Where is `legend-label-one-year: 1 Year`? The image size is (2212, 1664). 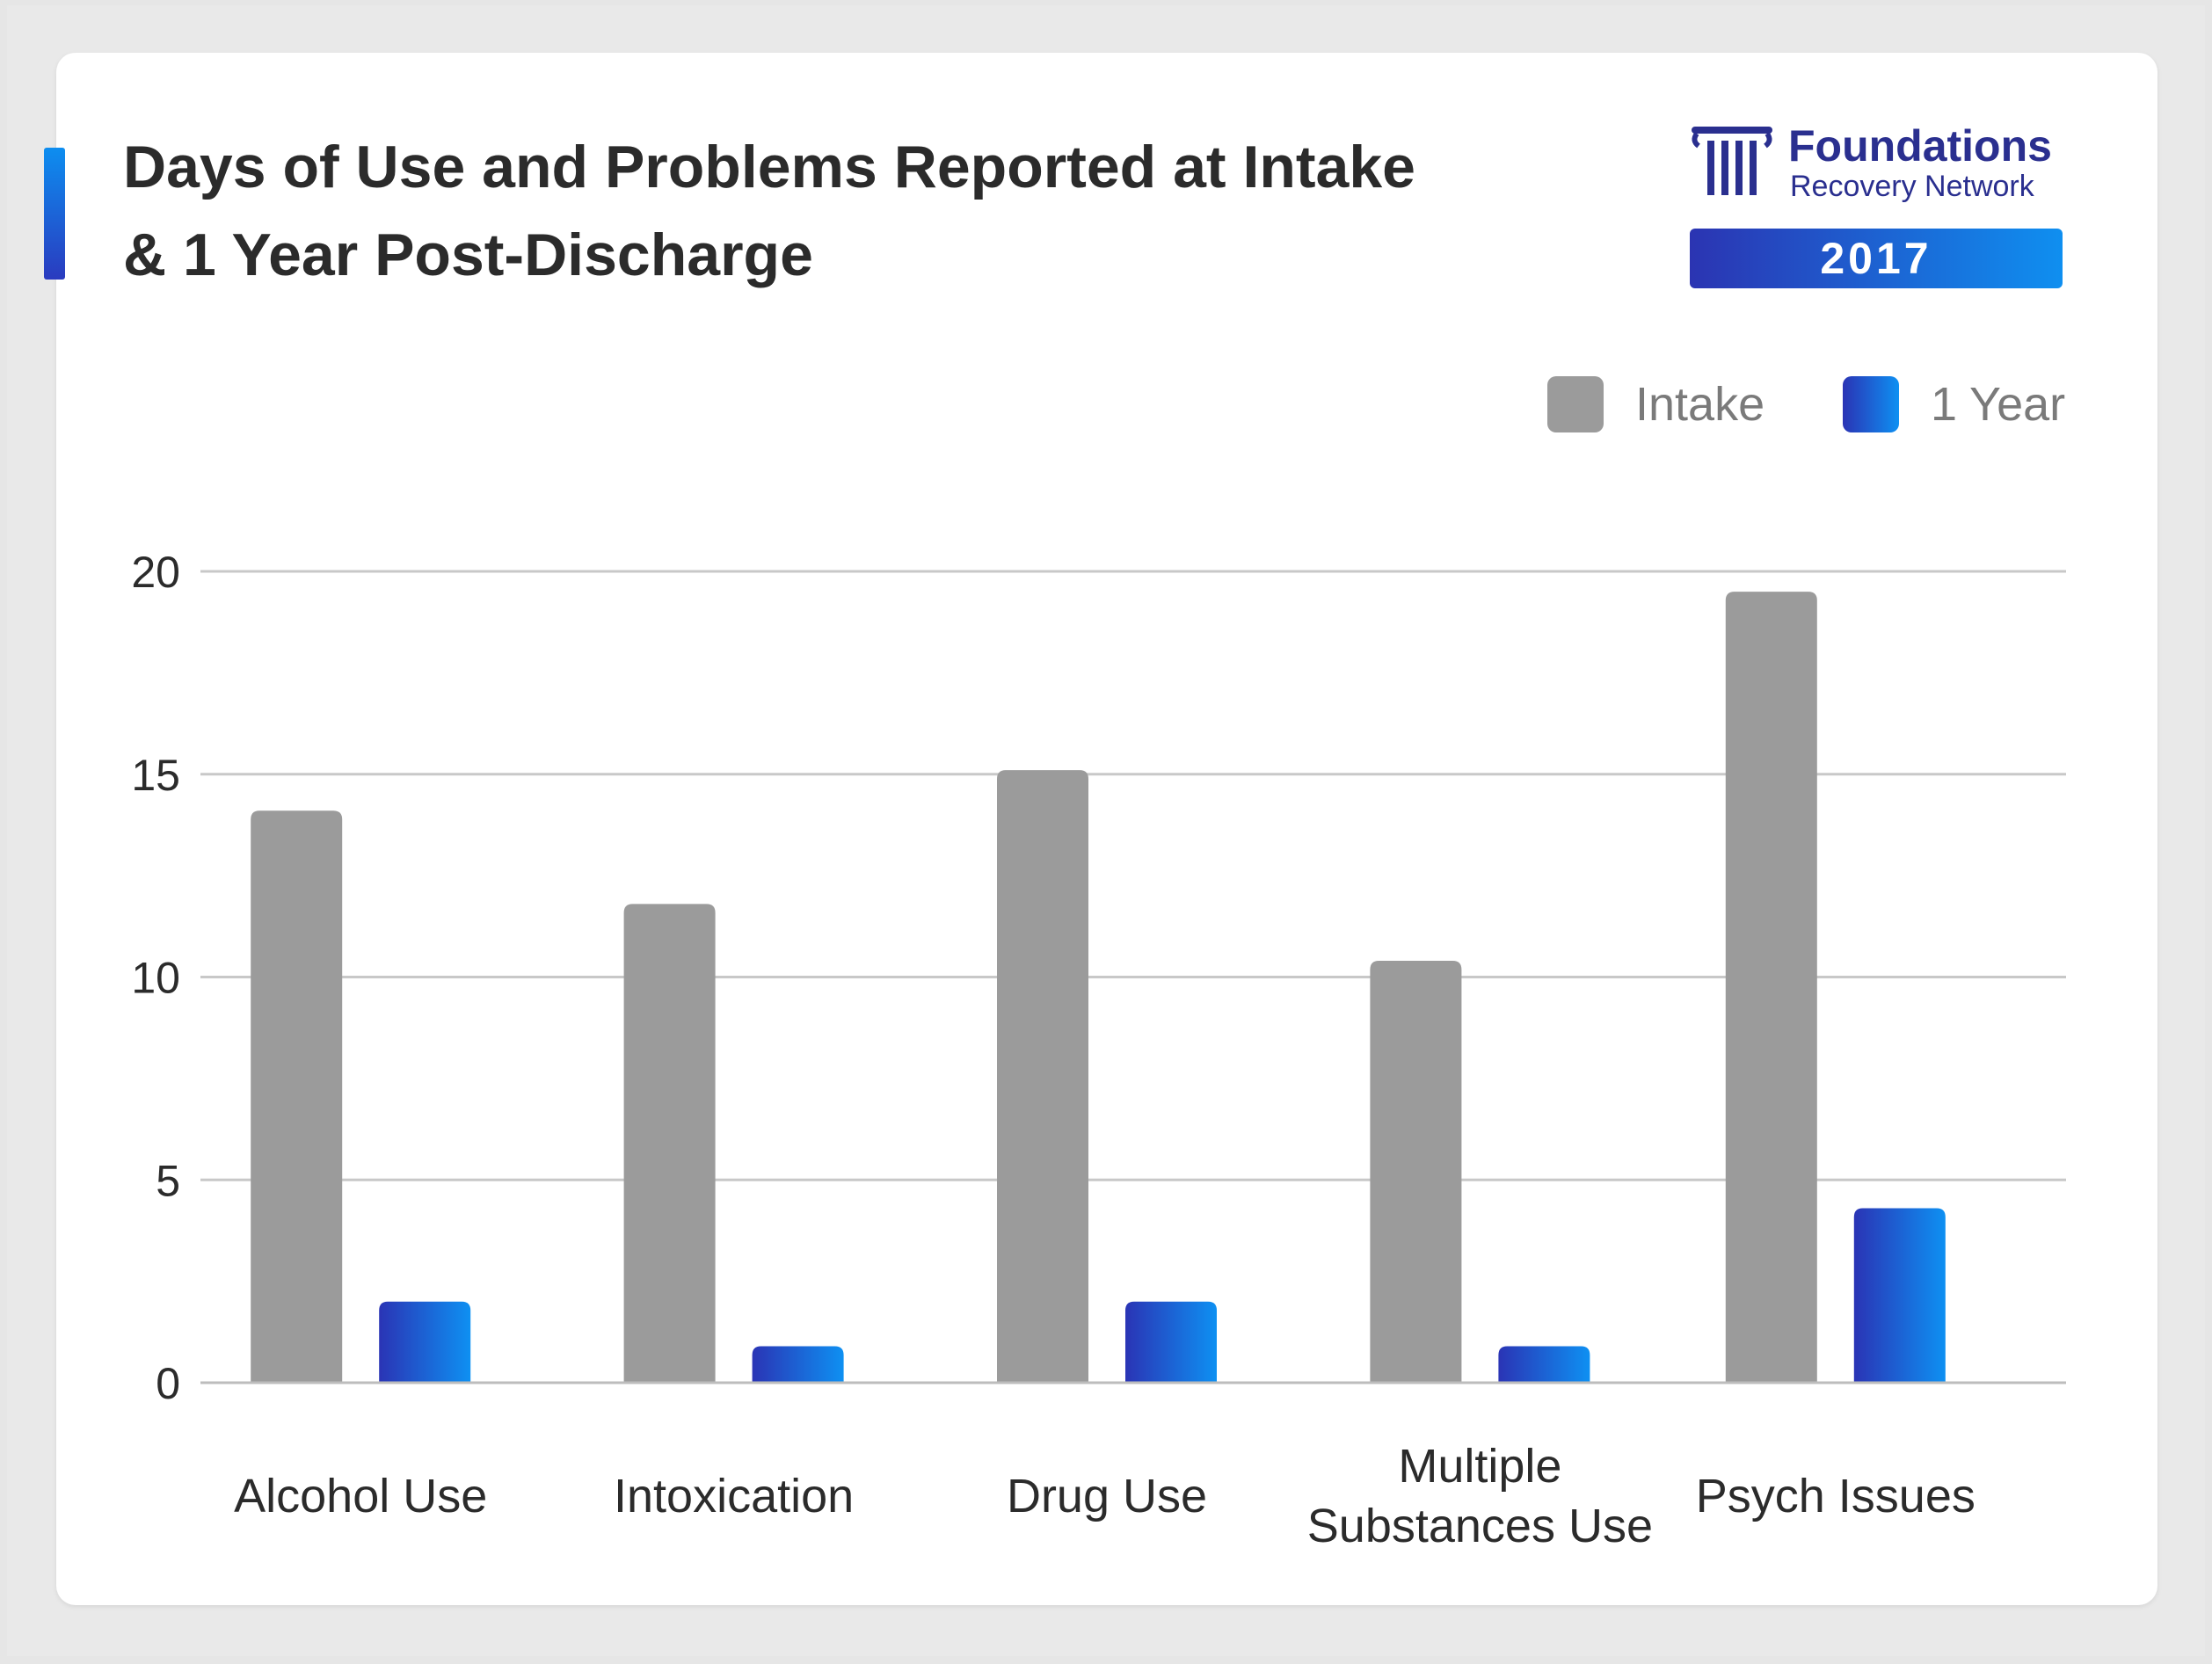
legend-label-one-year: 1 Year is located at coordinates (1998, 404).